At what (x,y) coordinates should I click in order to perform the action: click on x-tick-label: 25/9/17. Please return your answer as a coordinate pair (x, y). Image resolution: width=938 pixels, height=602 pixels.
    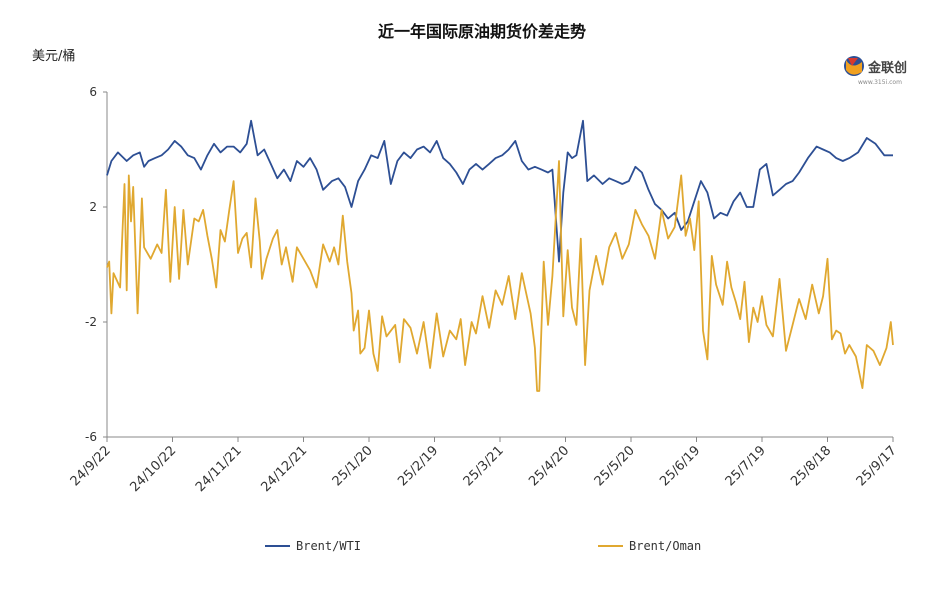
    Looking at the image, I should click on (877, 466).